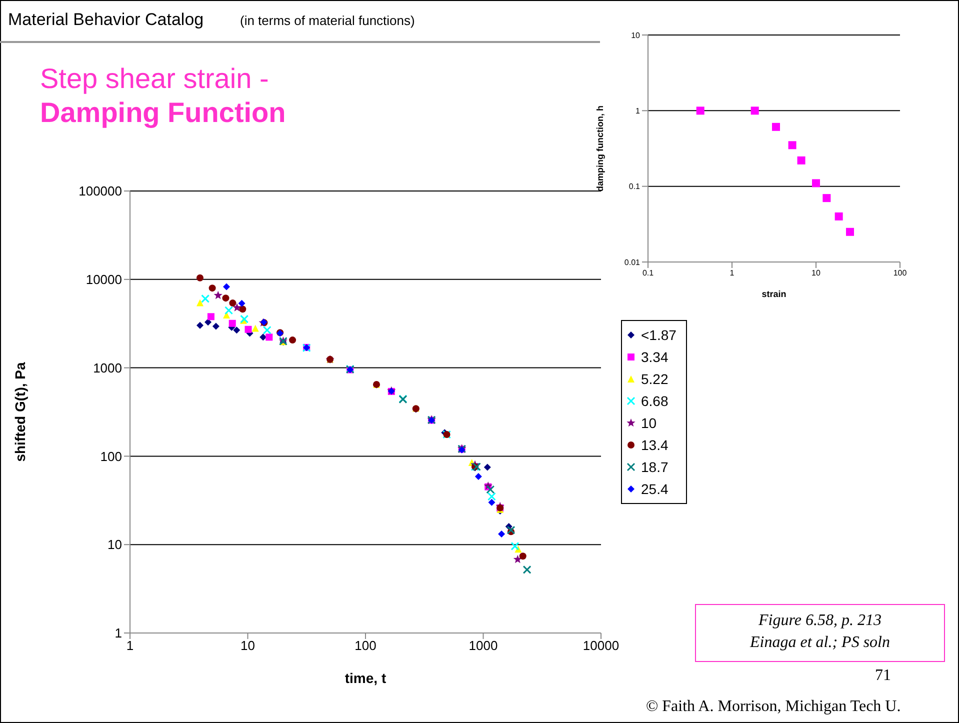 The image size is (959, 723). What do you see at coordinates (632, 262) in the screenshot?
I see `y-tick-label: 0.01` at bounding box center [632, 262].